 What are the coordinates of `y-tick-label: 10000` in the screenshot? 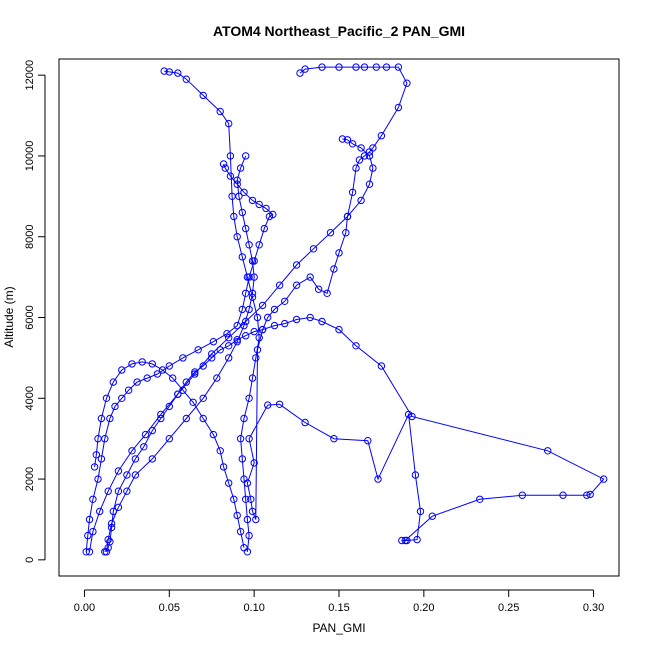 It's located at (30, 156).